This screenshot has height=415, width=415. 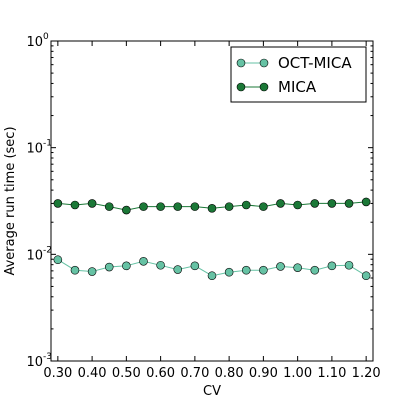 I want to click on legend-marker-mica-left, so click(x=241, y=87).